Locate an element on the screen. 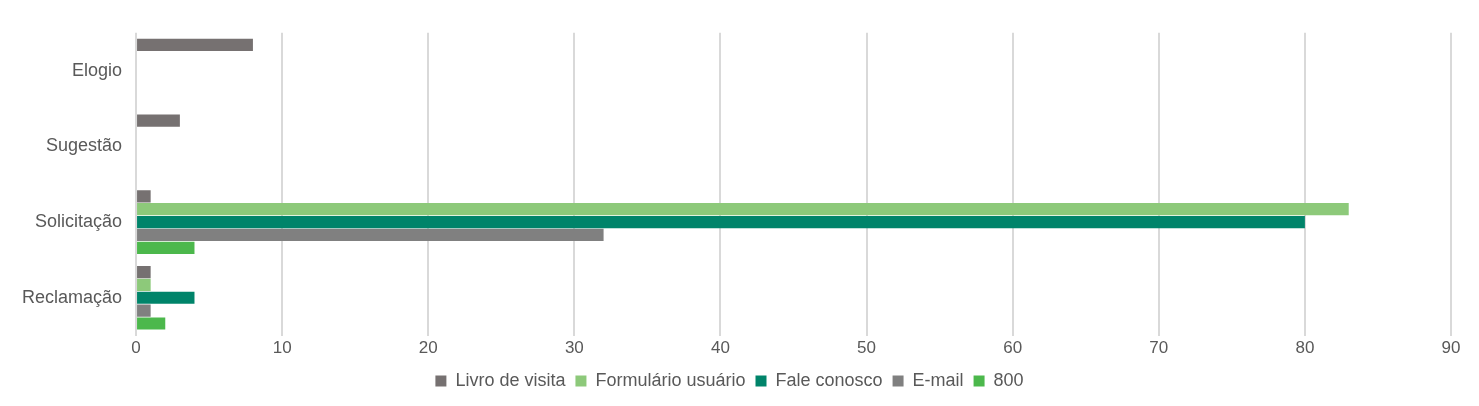 The height and width of the screenshot is (406, 1479). y-tick-label: Reclamação is located at coordinates (72, 296).